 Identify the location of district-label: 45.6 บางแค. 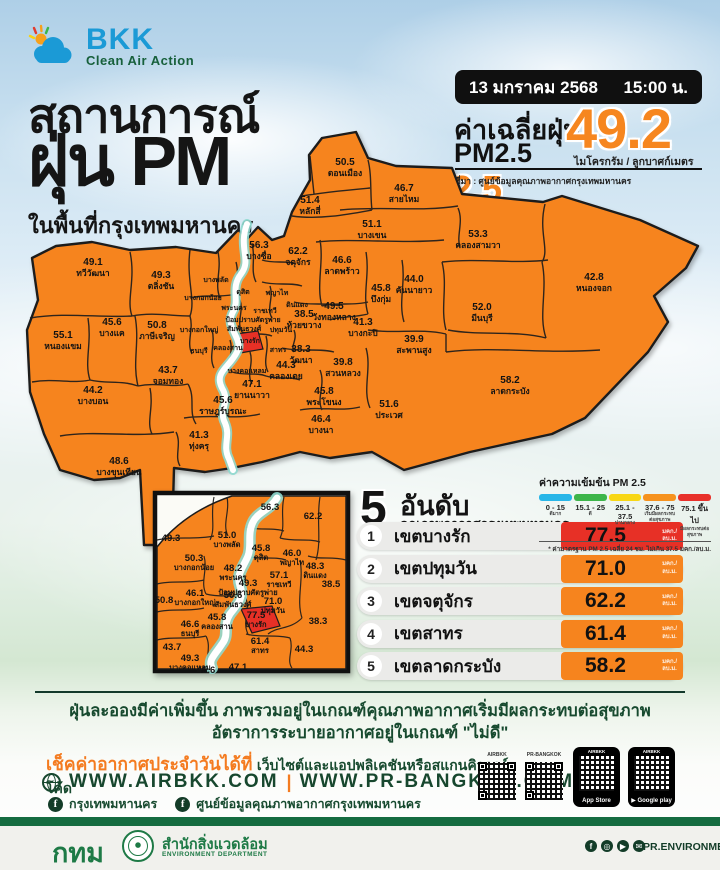
(112, 327).